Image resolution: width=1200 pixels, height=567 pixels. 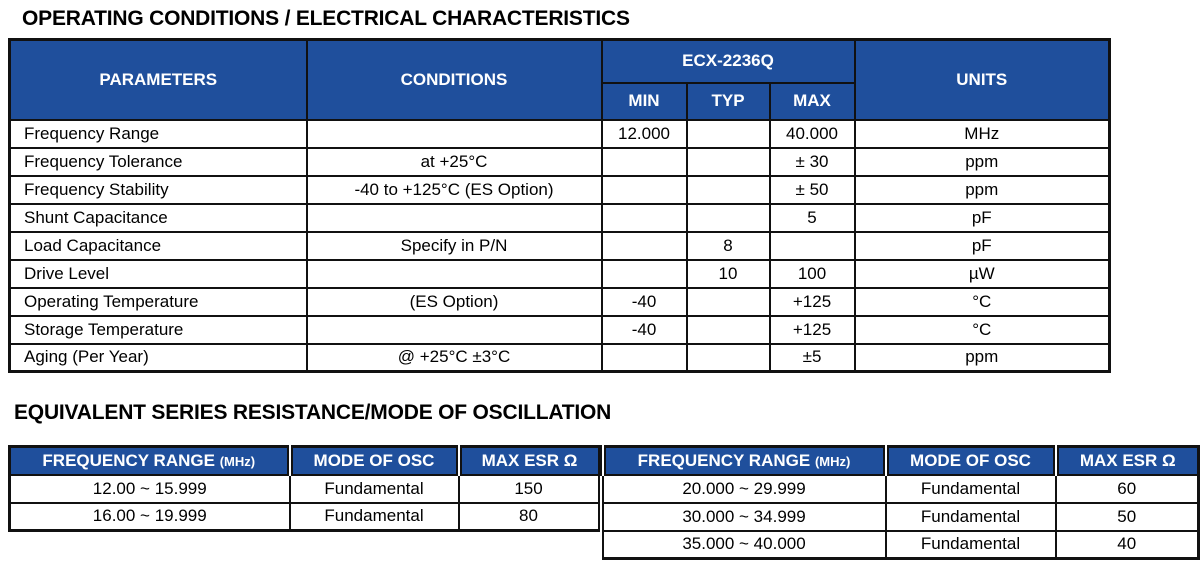 I want to click on mode-of-osc-header: MODE OF OSC, so click(x=969, y=460).